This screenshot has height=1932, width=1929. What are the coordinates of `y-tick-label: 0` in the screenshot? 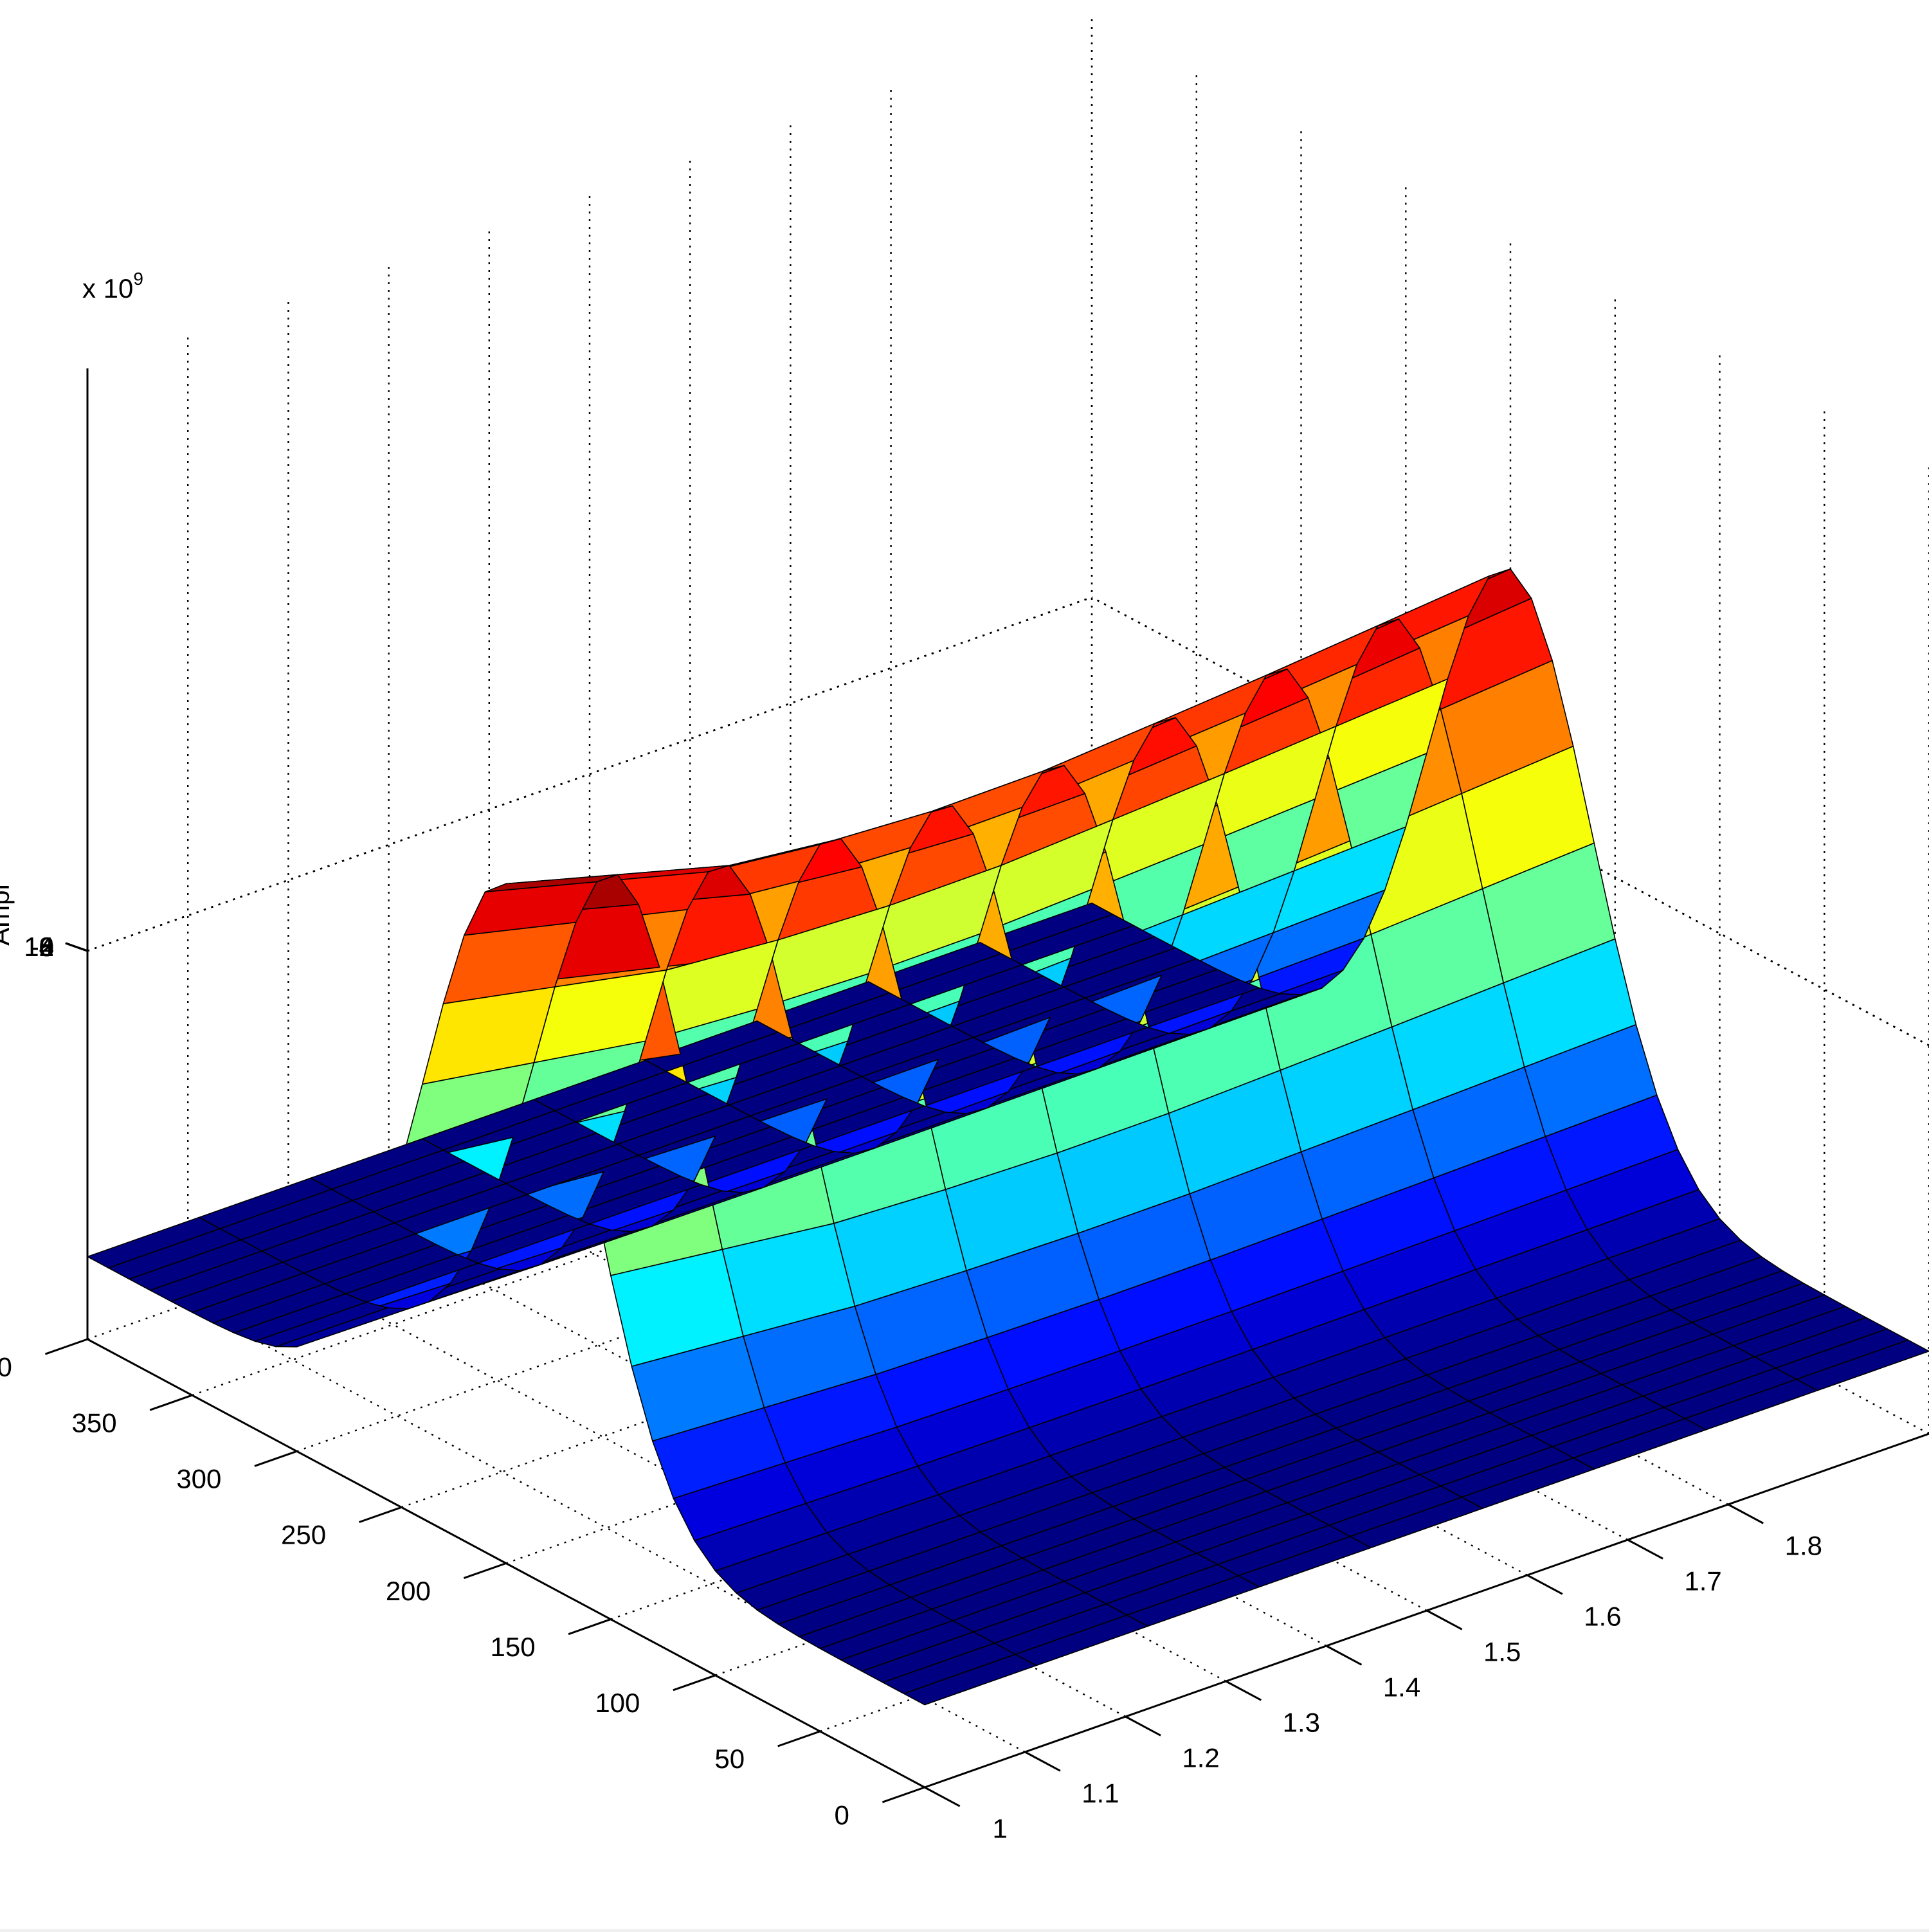 It's located at (841, 1815).